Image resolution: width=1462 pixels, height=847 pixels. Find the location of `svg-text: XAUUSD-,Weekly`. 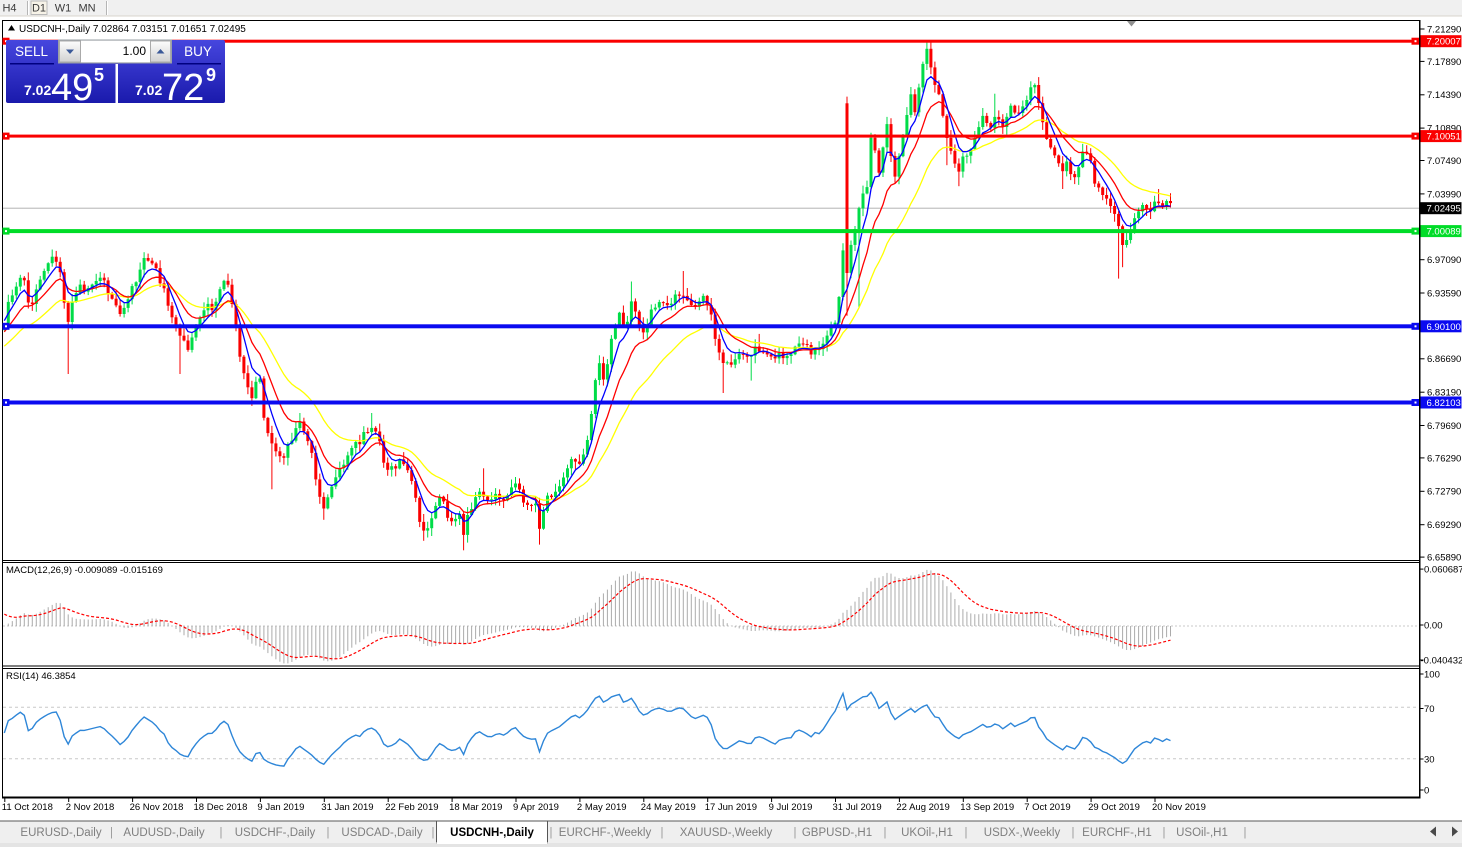

svg-text: XAUUSD-,Weekly is located at coordinates (726, 833).